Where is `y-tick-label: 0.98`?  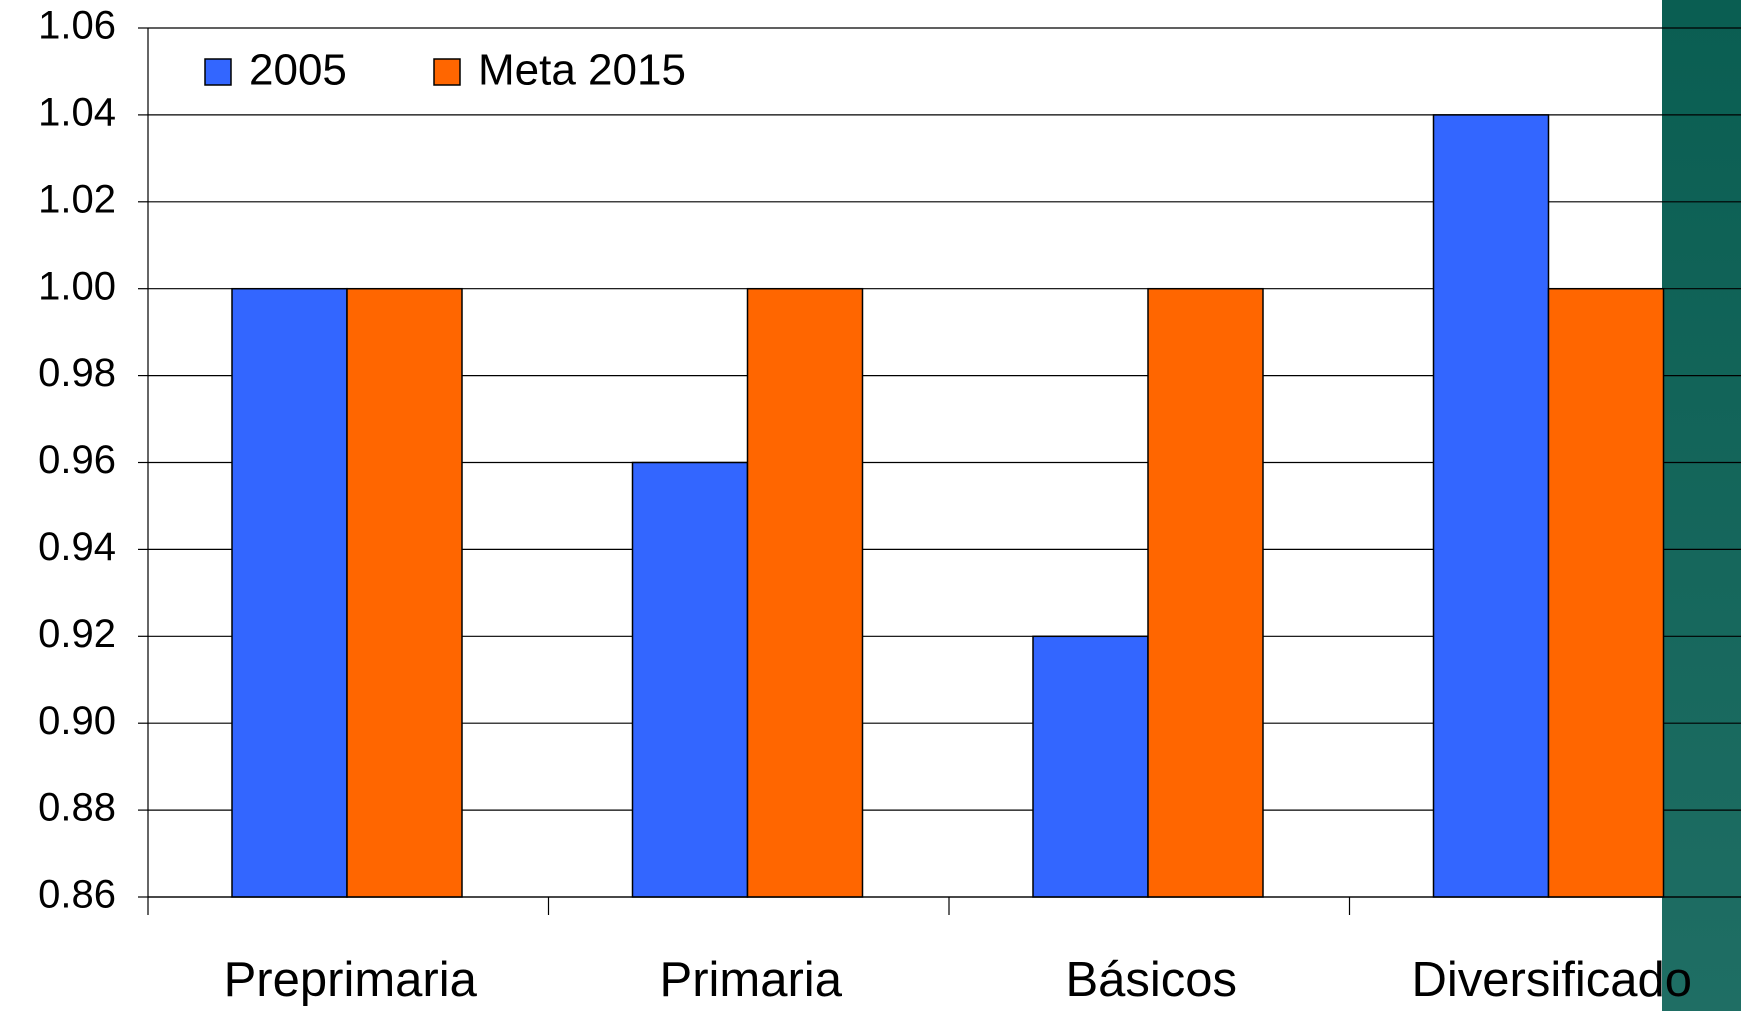
y-tick-label: 0.98 is located at coordinates (77, 373).